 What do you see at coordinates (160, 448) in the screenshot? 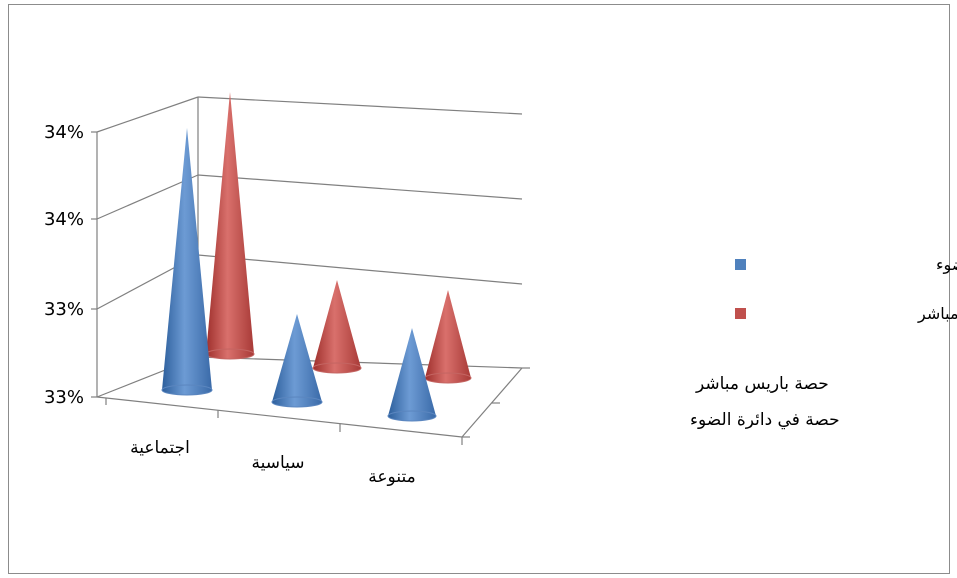
I see `category-label: اجتماعية` at bounding box center [160, 448].